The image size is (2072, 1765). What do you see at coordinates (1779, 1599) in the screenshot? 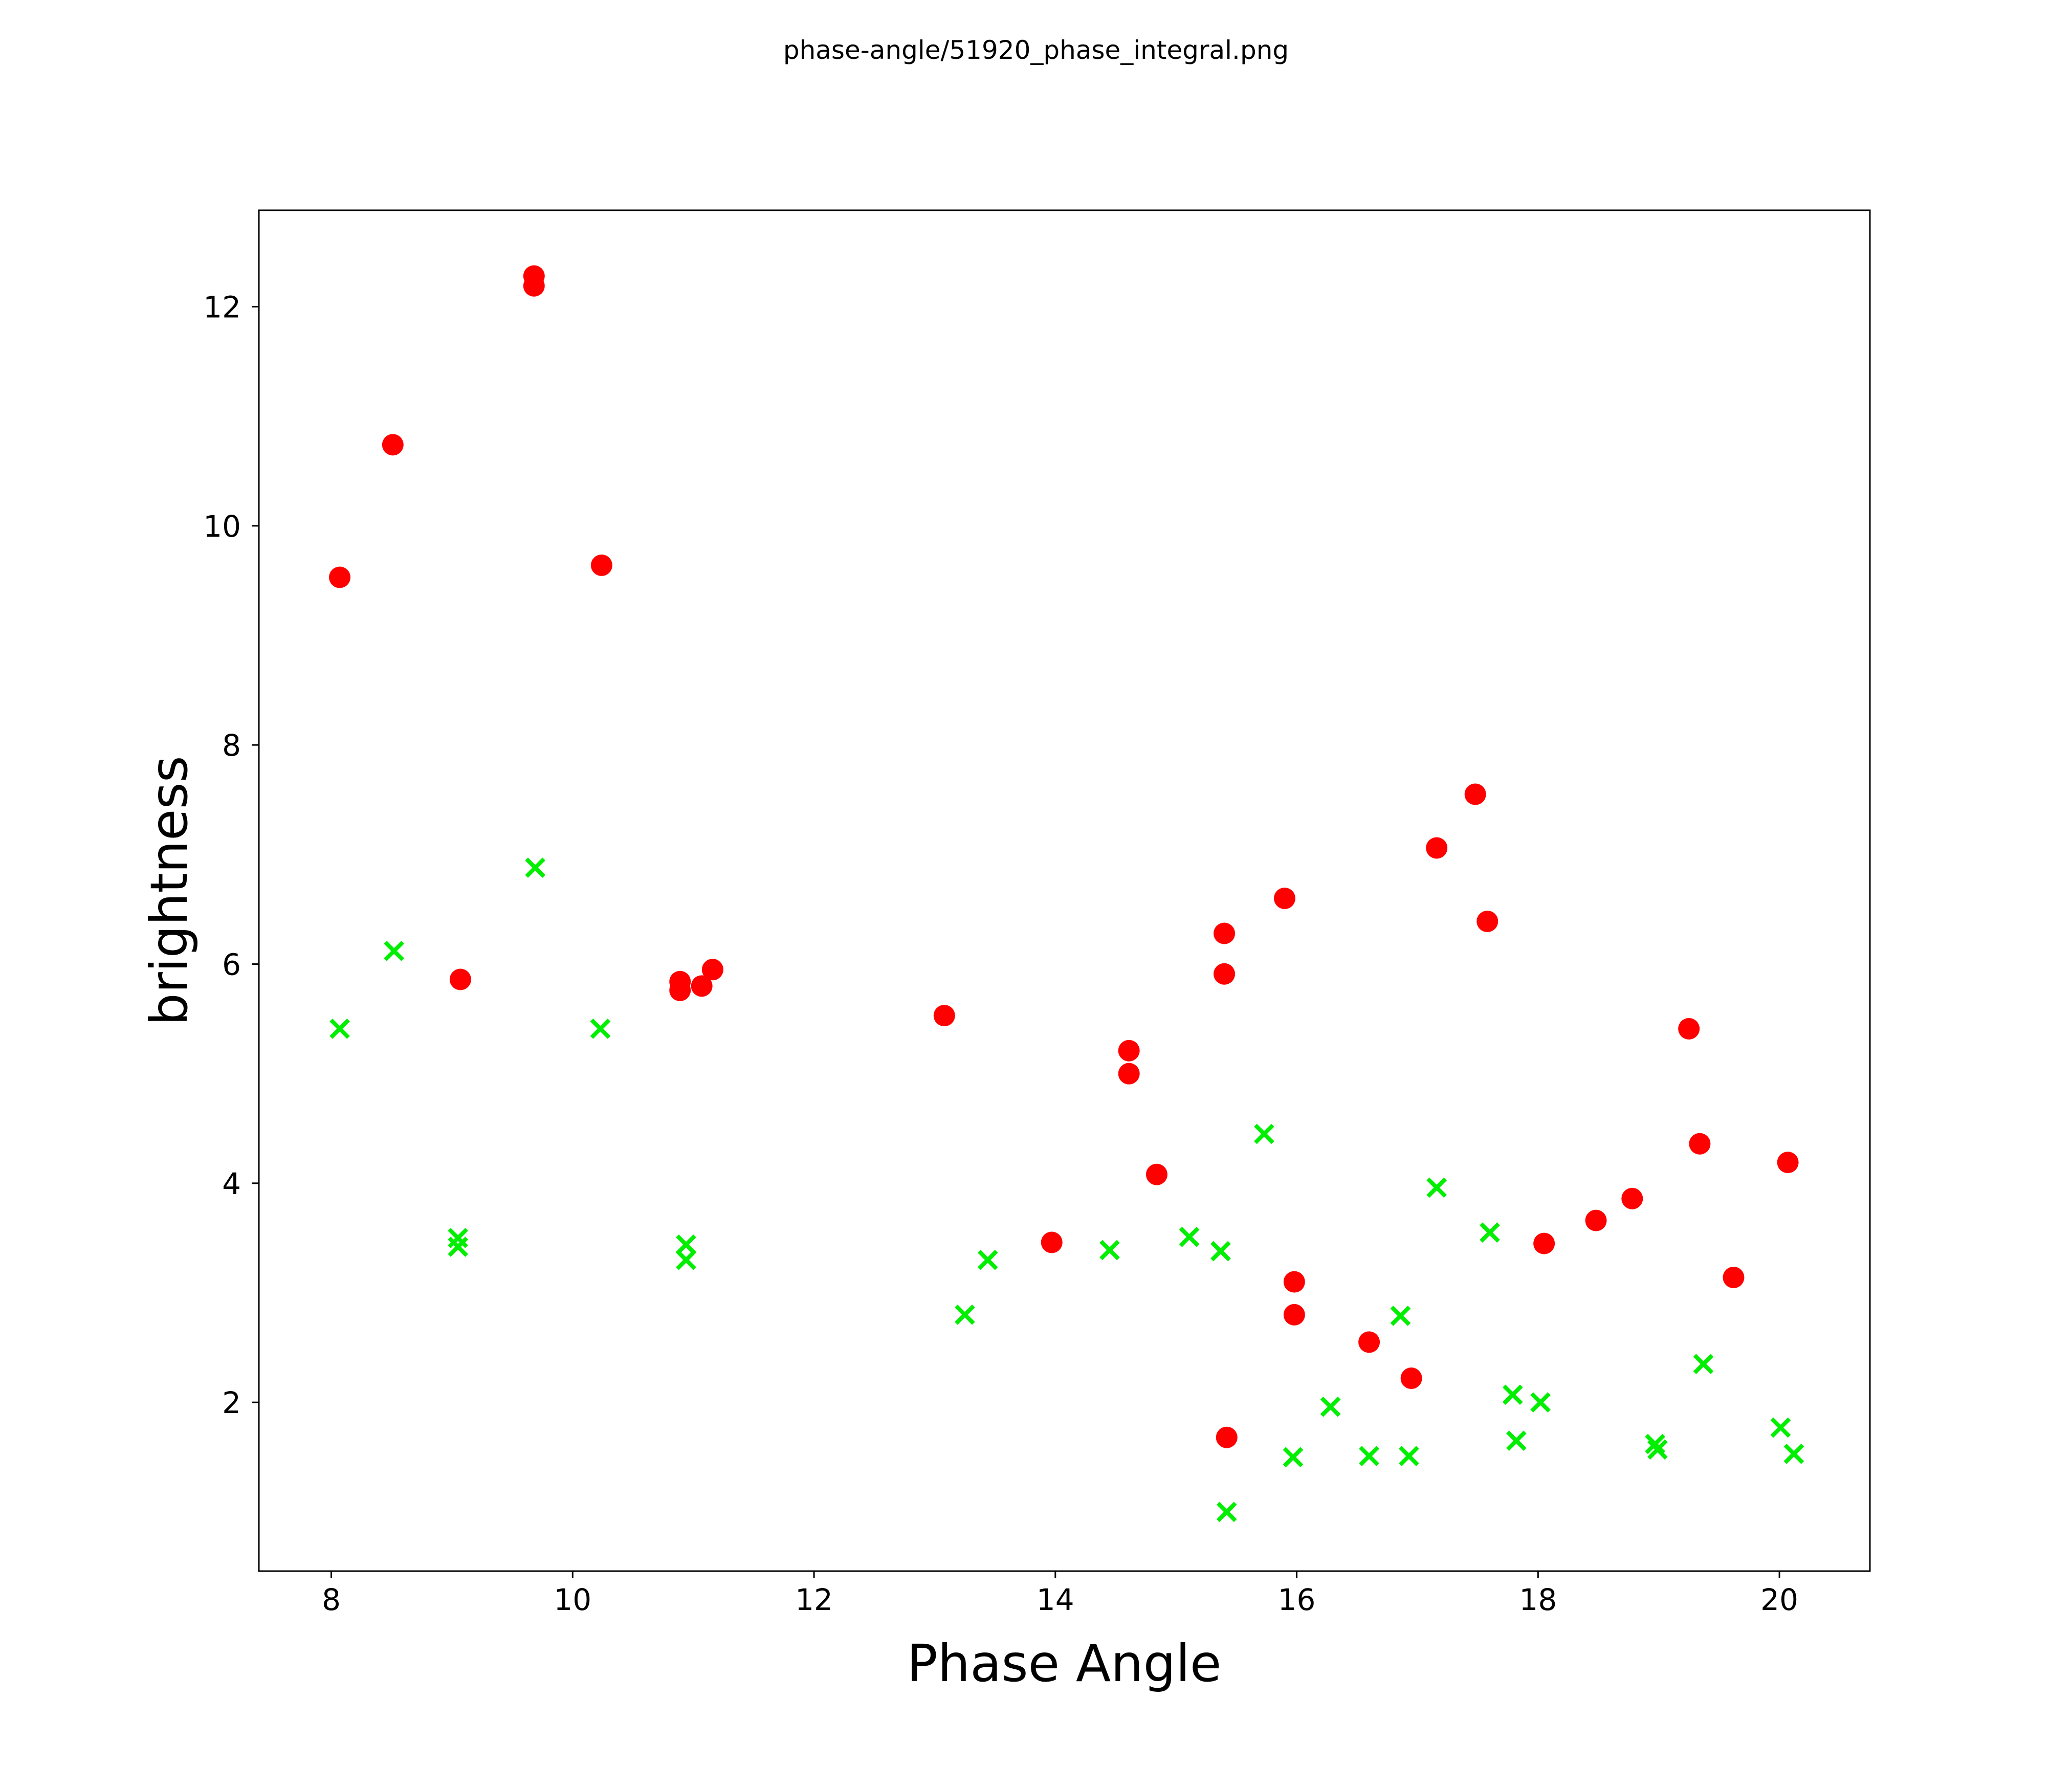
I see `x-tick-label: 20` at bounding box center [1779, 1599].